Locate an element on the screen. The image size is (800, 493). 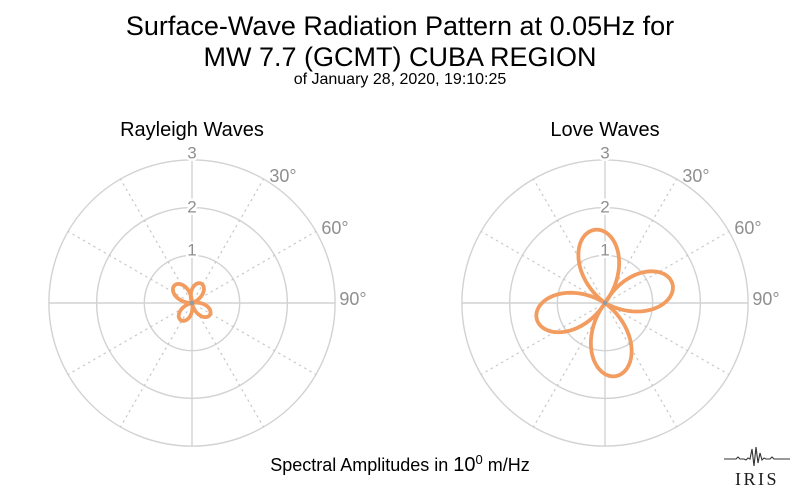
iris-logo-text: IRIS is located at coordinates (757, 479).